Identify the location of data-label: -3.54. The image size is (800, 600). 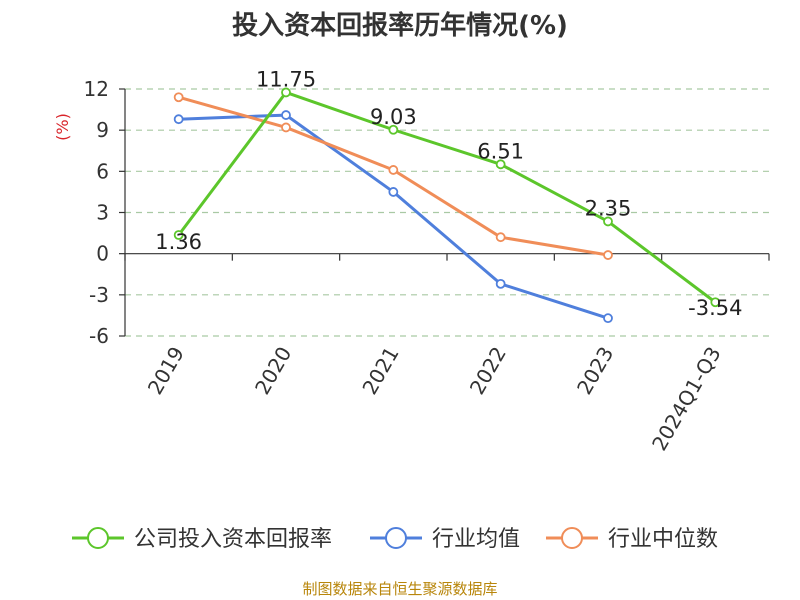
(715, 308).